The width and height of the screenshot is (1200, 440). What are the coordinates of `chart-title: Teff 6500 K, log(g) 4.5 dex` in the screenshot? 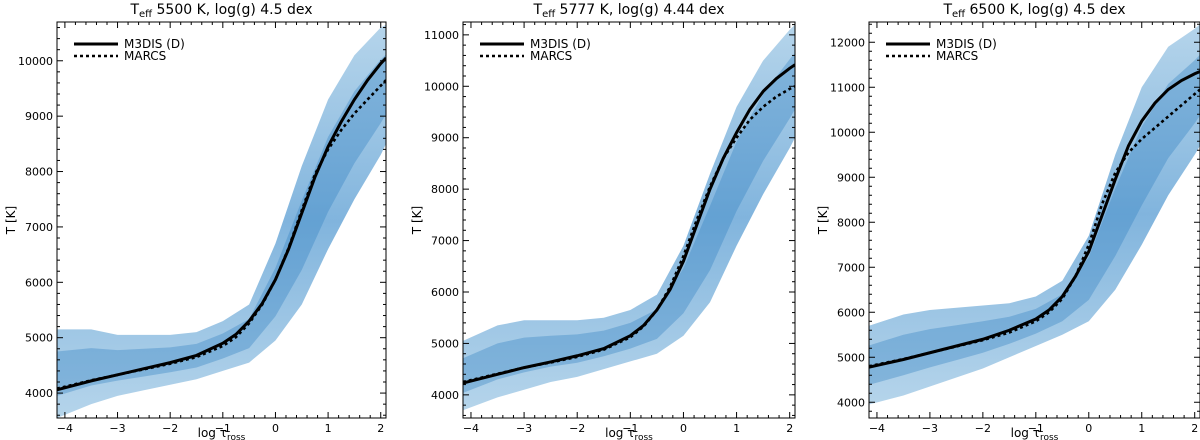 It's located at (1033, 11).